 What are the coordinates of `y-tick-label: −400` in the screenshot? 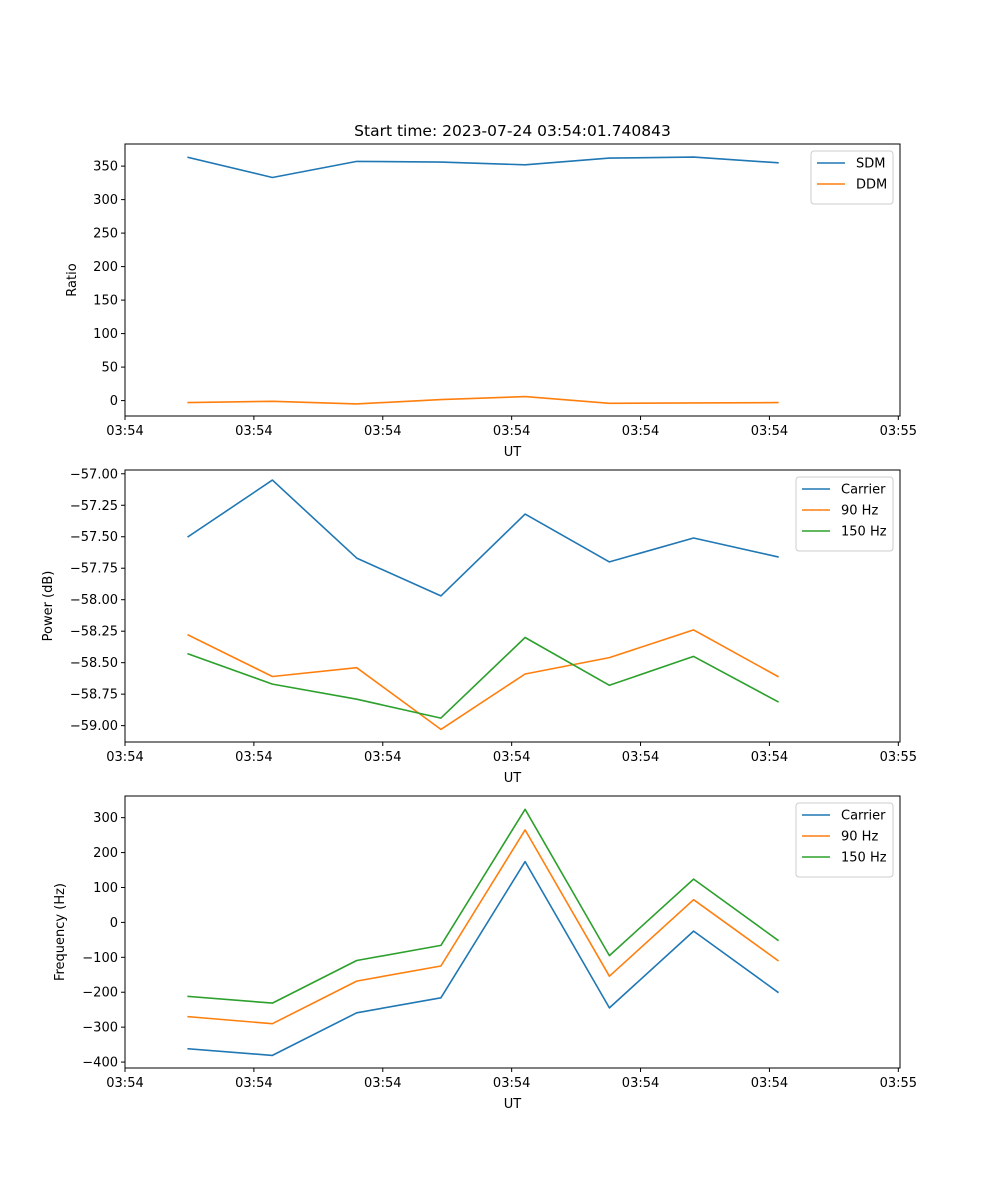 It's located at (100, 1063).